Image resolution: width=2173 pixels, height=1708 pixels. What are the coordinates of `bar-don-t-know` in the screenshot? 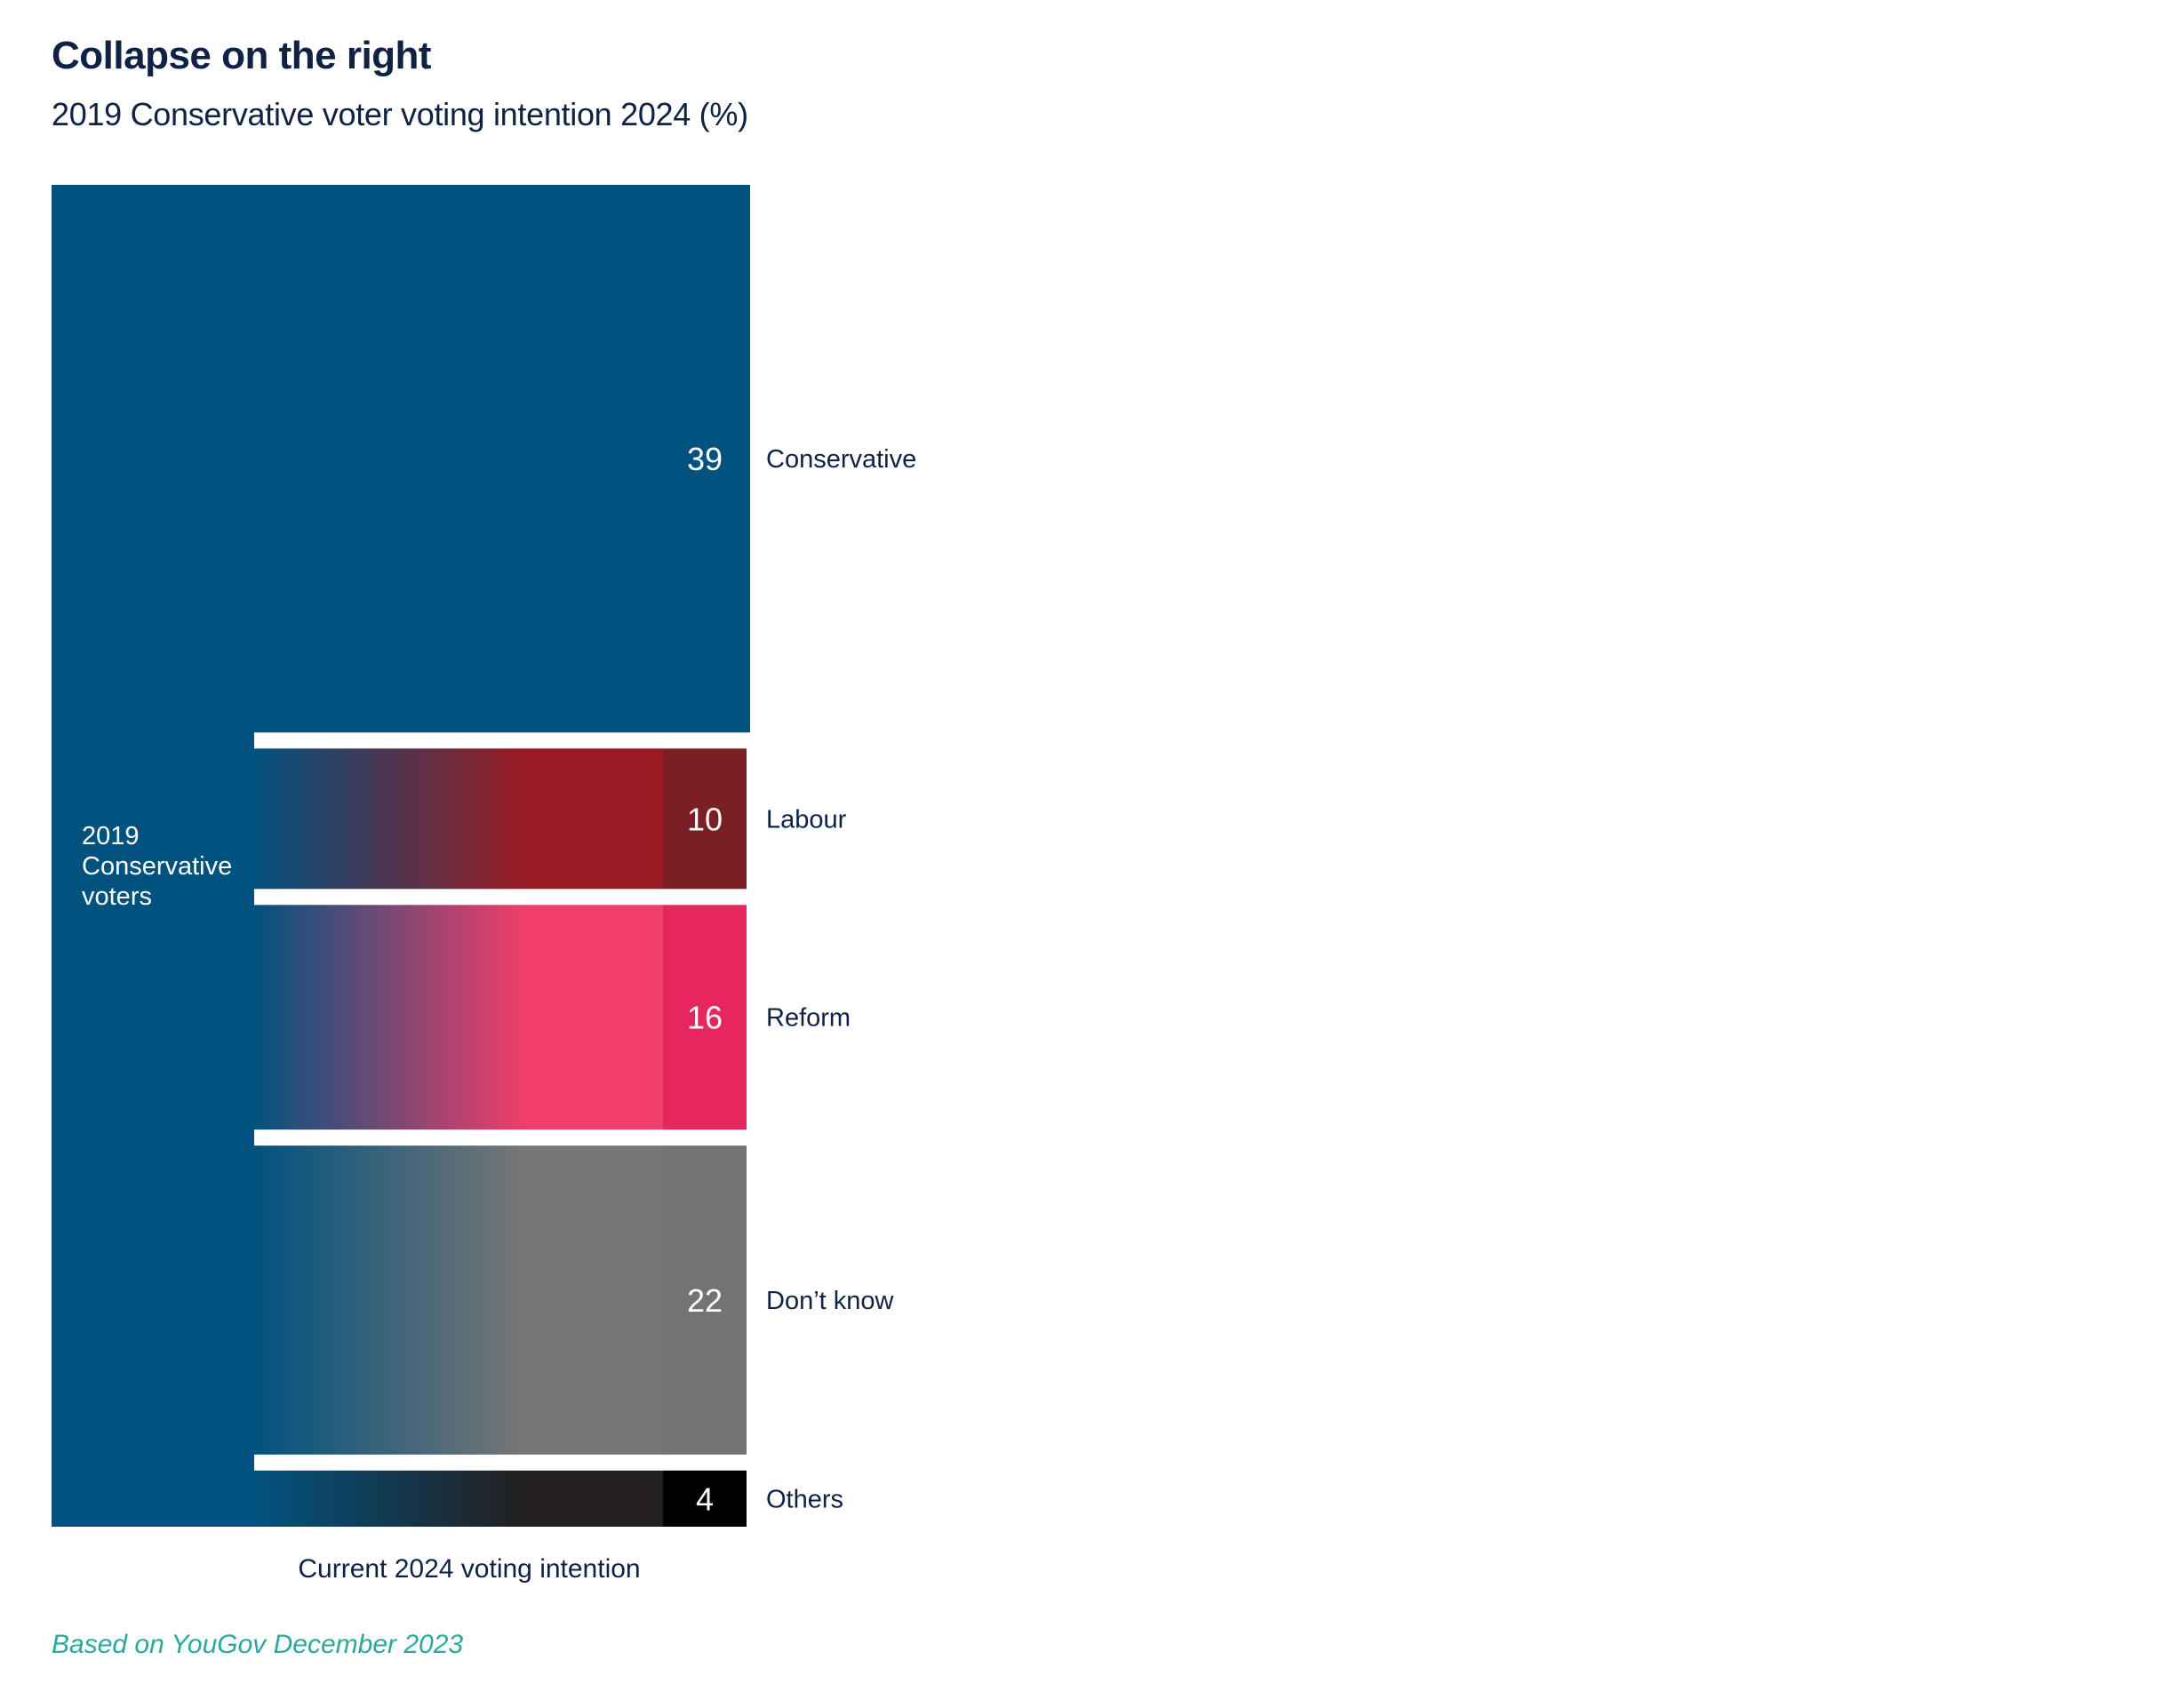 It's located at (705, 1300).